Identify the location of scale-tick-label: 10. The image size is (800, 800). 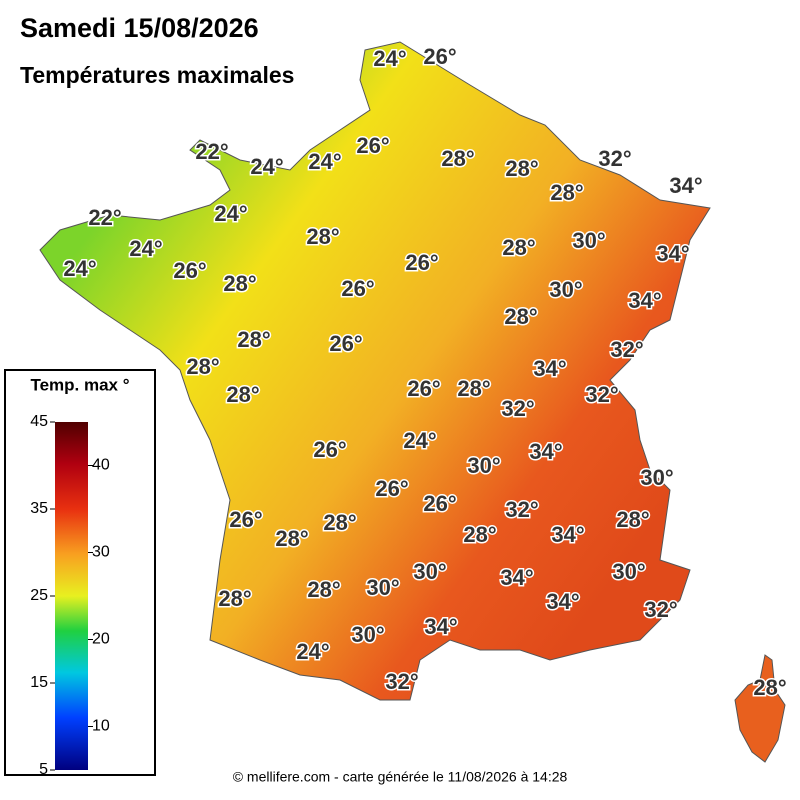
(101, 726).